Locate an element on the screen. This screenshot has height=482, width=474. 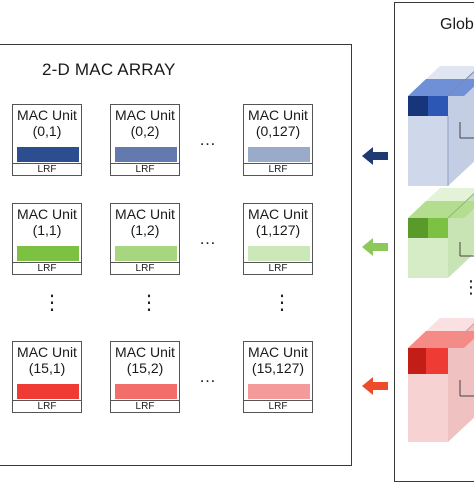
arrow-row-0-shape is located at coordinates (375, 156).